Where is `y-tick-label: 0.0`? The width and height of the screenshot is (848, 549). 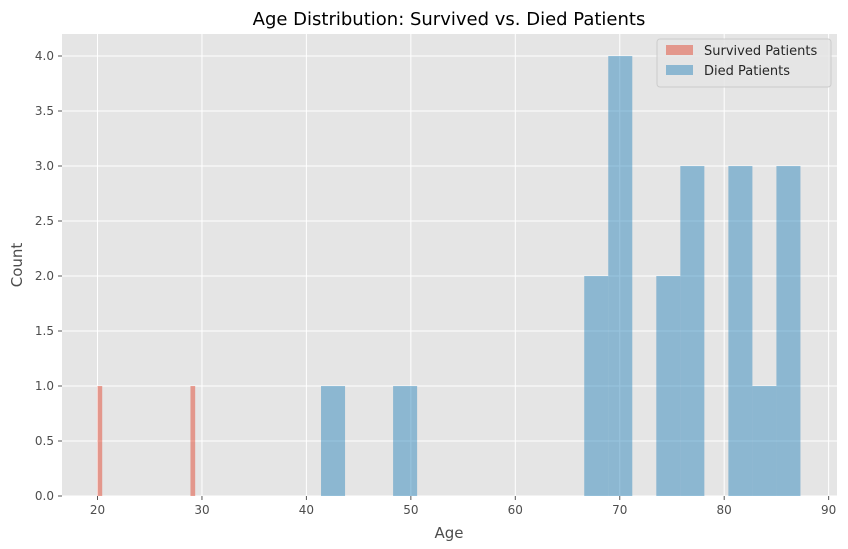
y-tick-label: 0.0 is located at coordinates (44, 496).